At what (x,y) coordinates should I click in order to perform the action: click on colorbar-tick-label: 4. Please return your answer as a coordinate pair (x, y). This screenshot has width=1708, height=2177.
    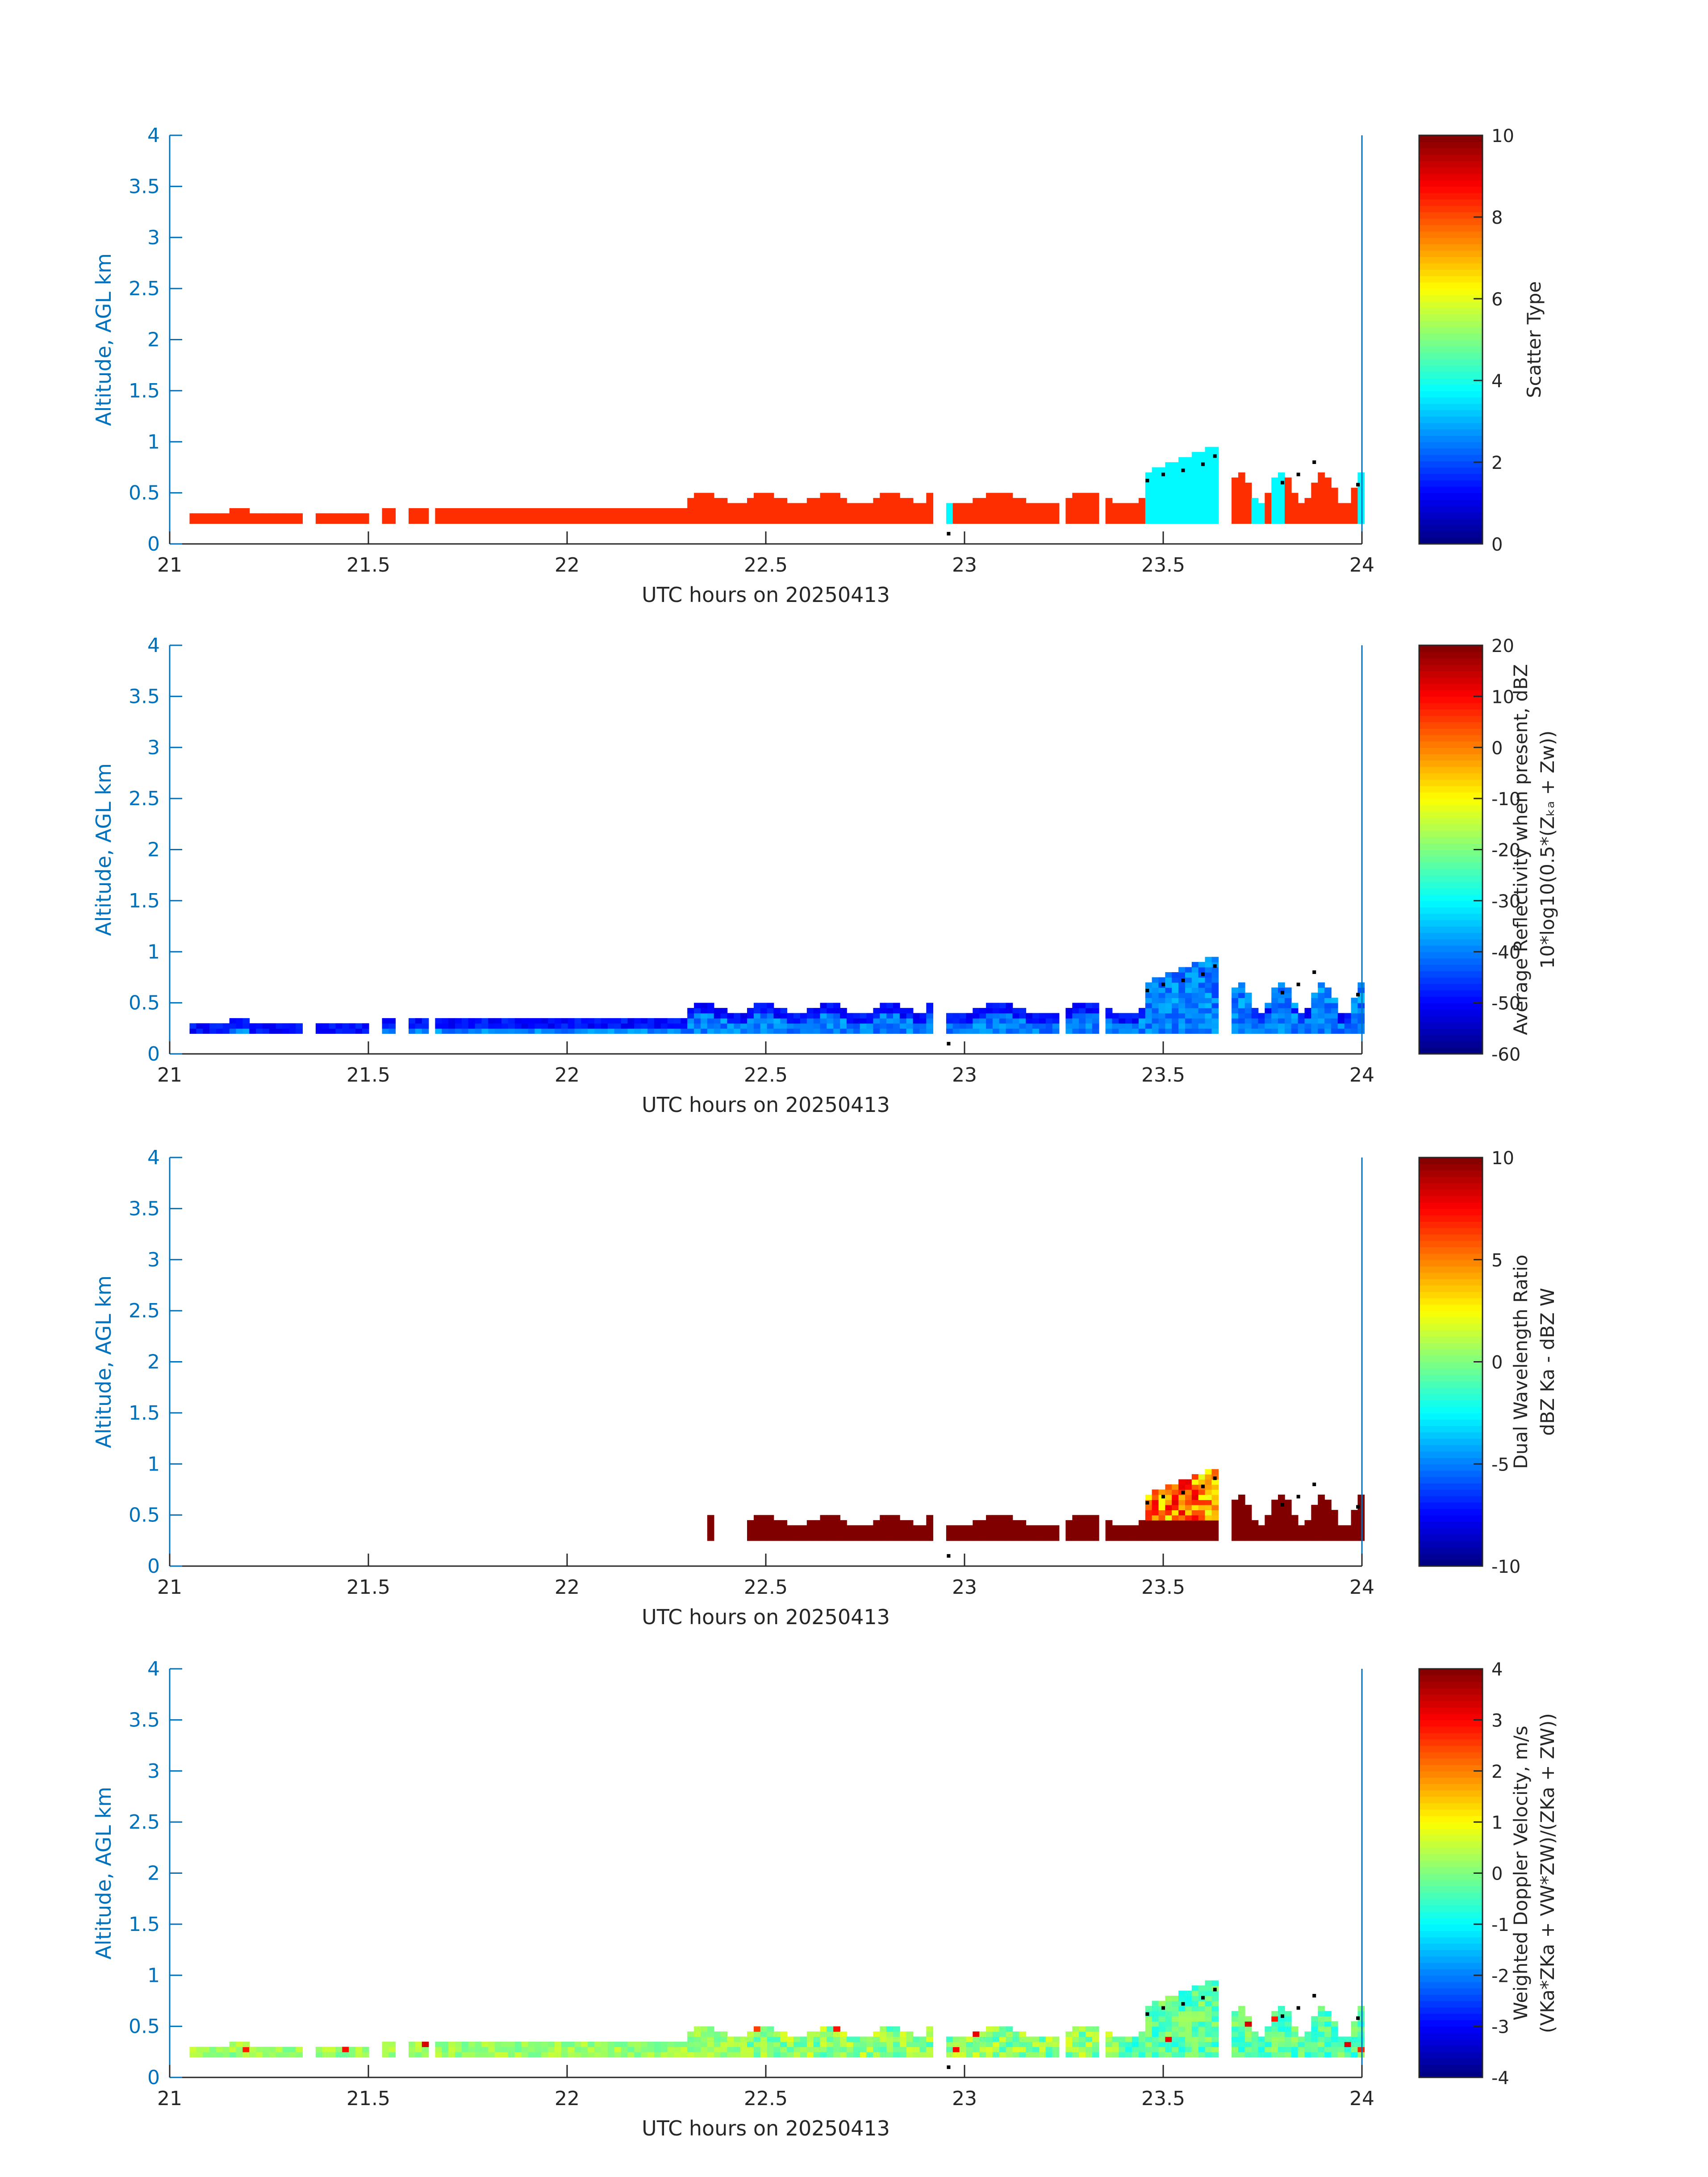
    Looking at the image, I should click on (1497, 381).